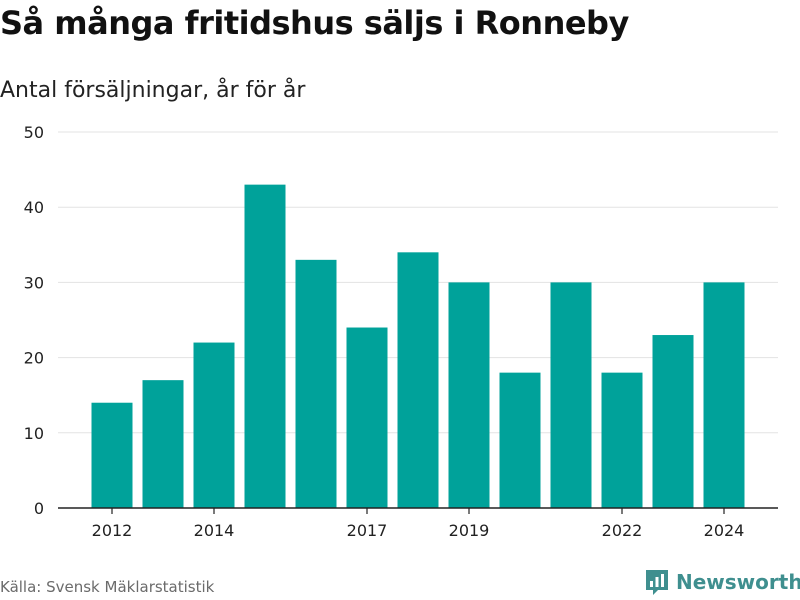 This screenshot has height=600, width=800. Describe the element at coordinates (112, 530) in the screenshot. I see `x-tick-label: 2012` at that location.